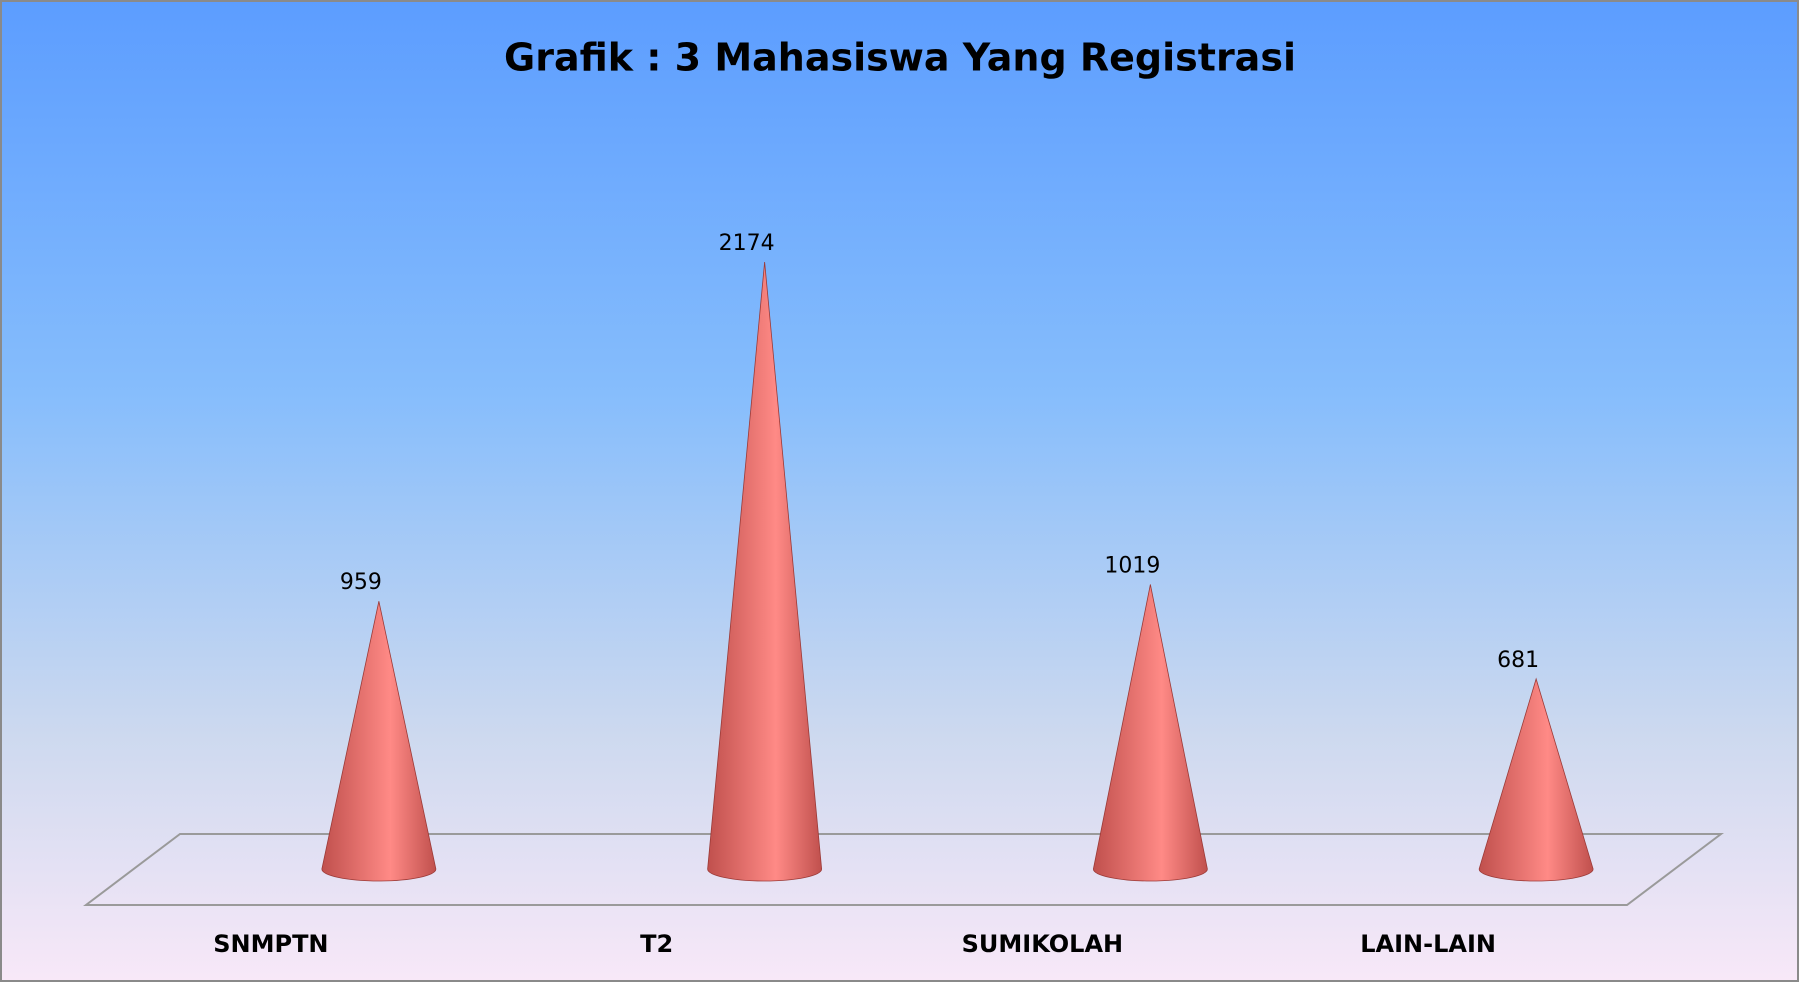 This screenshot has width=1799, height=982. I want to click on x-tick-label: SNMPTN, so click(270, 944).